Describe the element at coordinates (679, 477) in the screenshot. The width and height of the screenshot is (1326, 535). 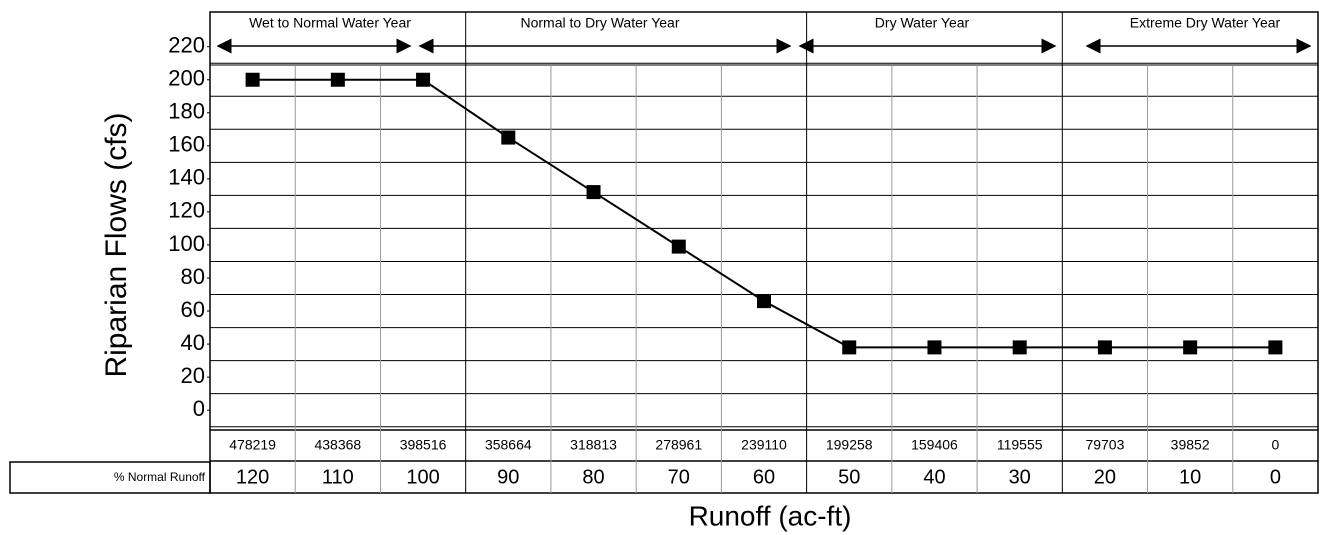
I see `percent-label: 70` at that location.